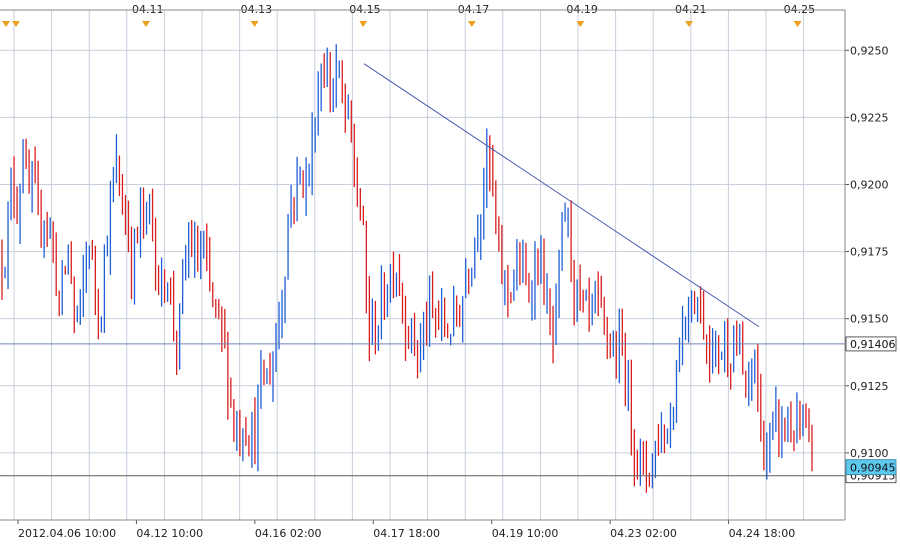  I want to click on y-tick-label: 0,9125, so click(869, 386).